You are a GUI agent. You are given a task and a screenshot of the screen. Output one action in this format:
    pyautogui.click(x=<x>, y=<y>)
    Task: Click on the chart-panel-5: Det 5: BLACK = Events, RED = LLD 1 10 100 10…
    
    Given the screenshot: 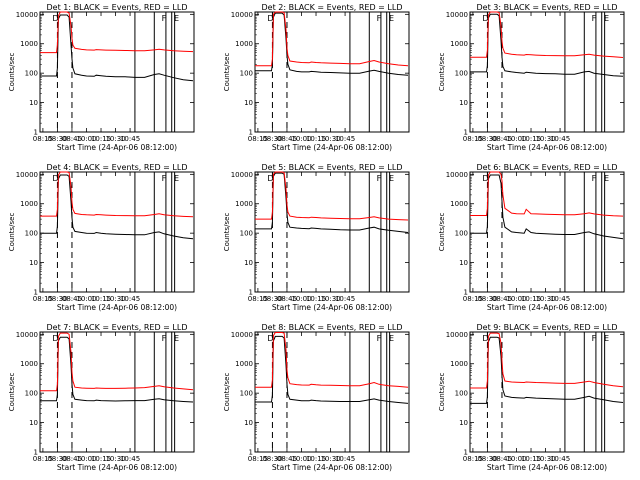 What is the action you would take?
    pyautogui.click(x=316, y=237)
    